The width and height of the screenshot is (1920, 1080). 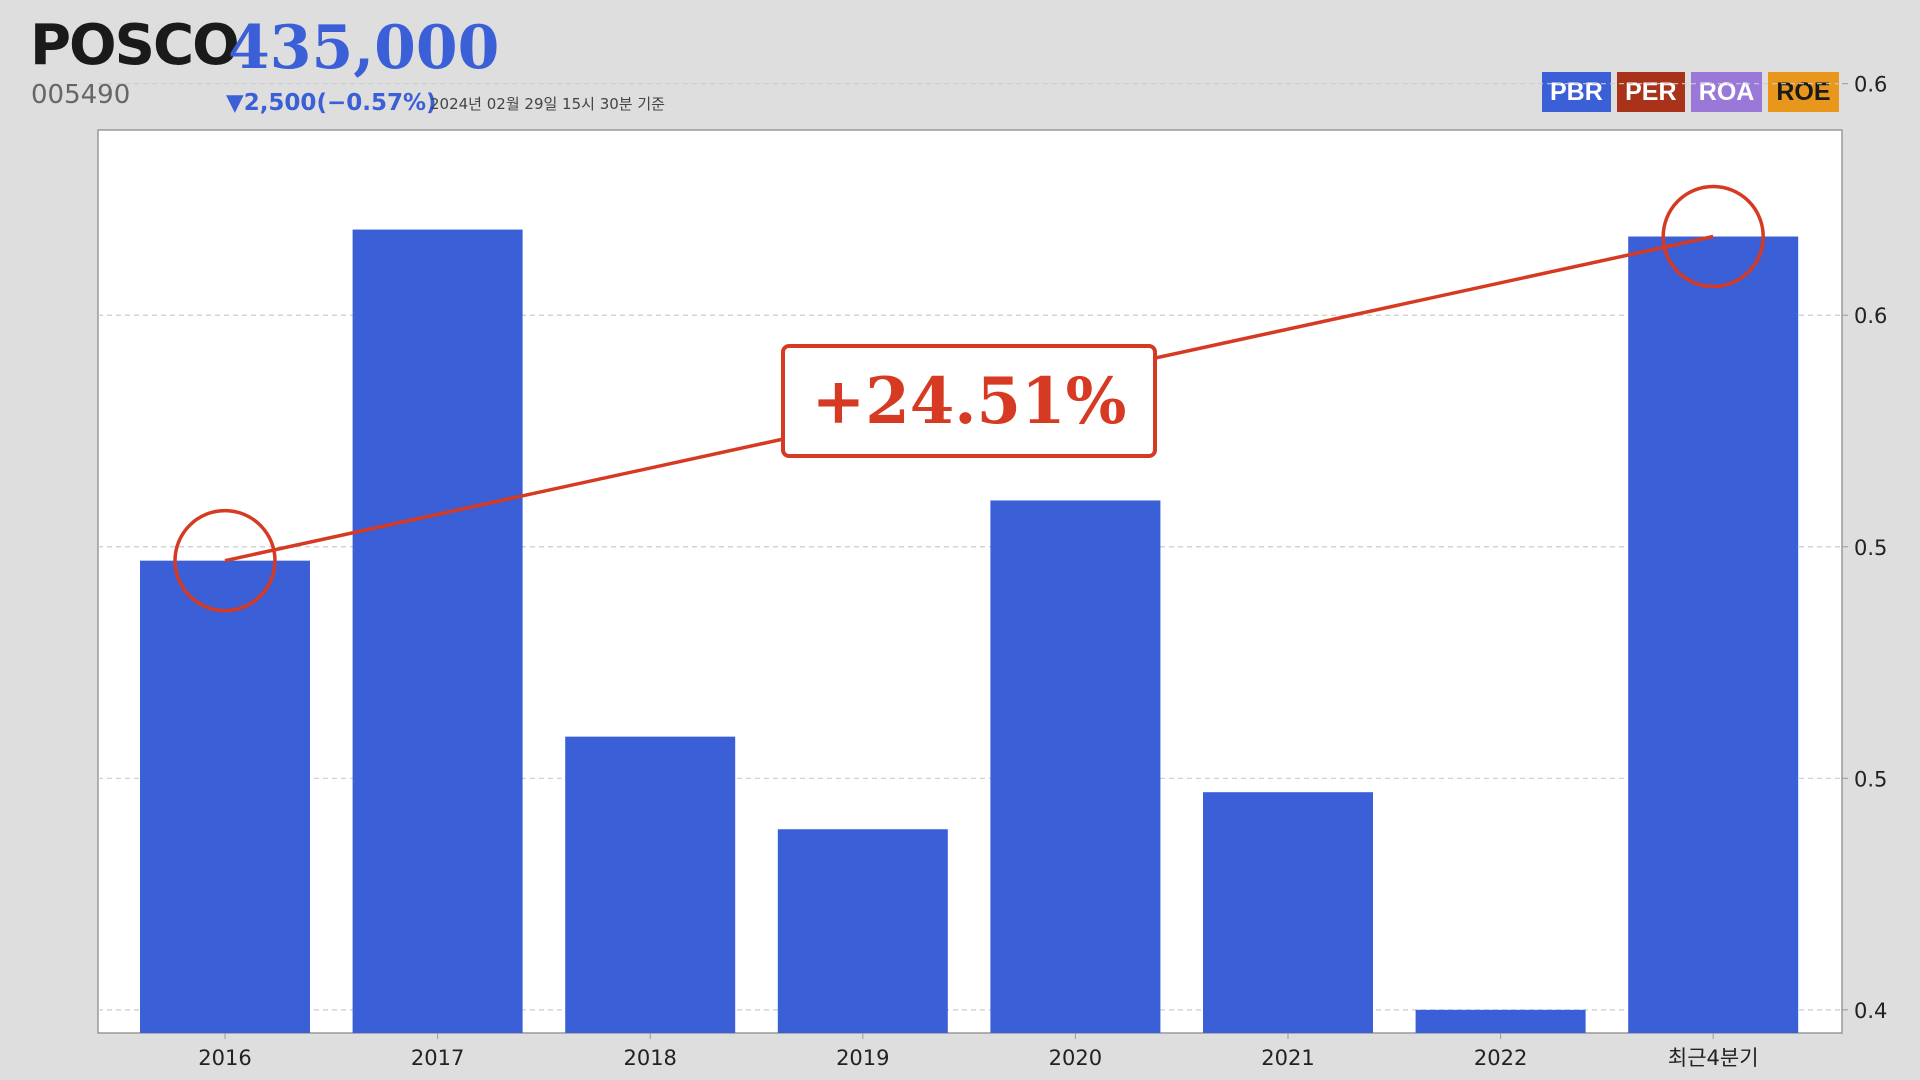 I want to click on start-circle, so click(x=225, y=560).